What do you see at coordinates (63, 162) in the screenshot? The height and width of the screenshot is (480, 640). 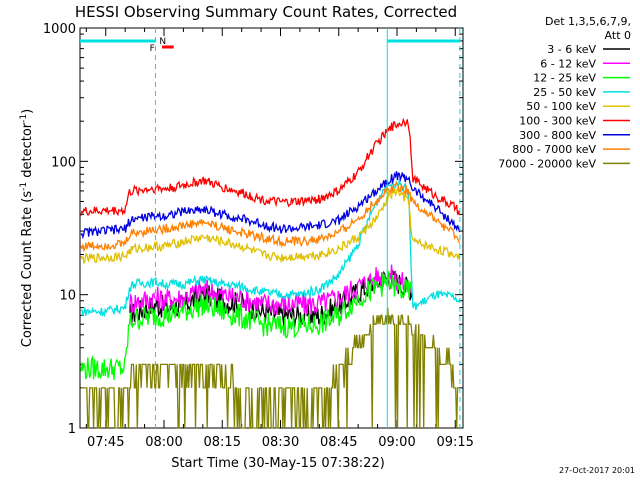 I see `y-tick-label: 100` at bounding box center [63, 162].